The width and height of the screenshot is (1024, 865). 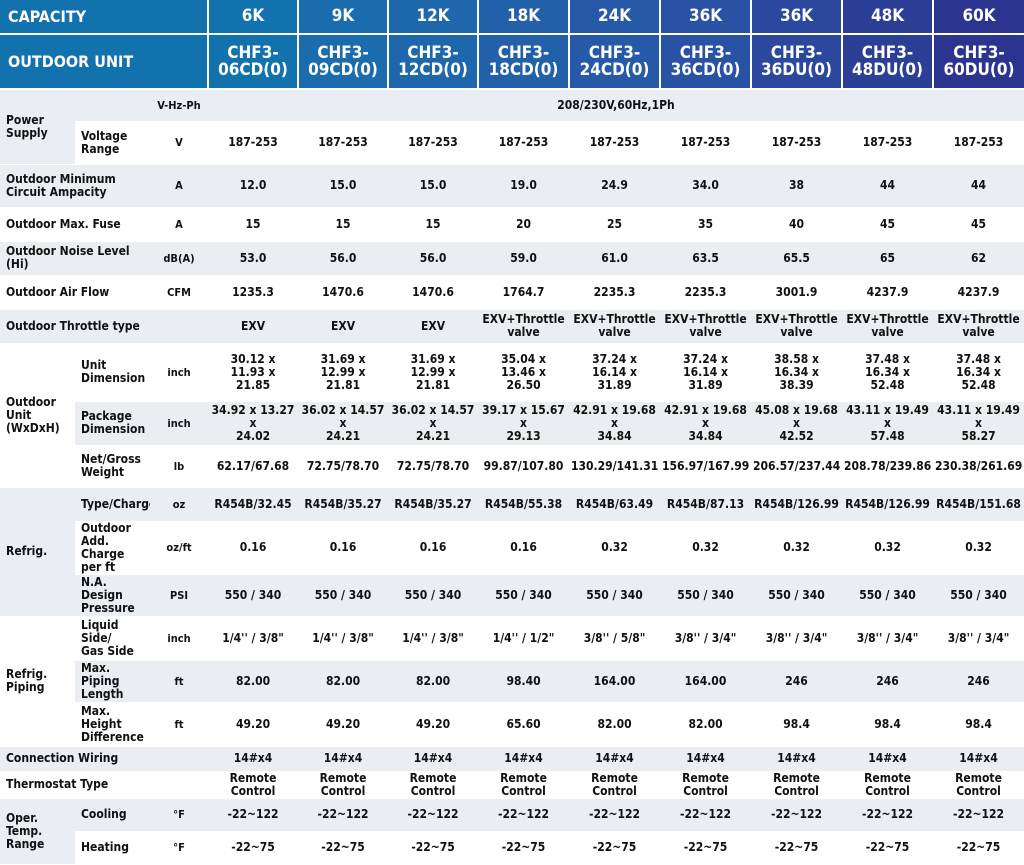 I want to click on sub-label: N.A. Design Pressure, so click(x=112, y=595).